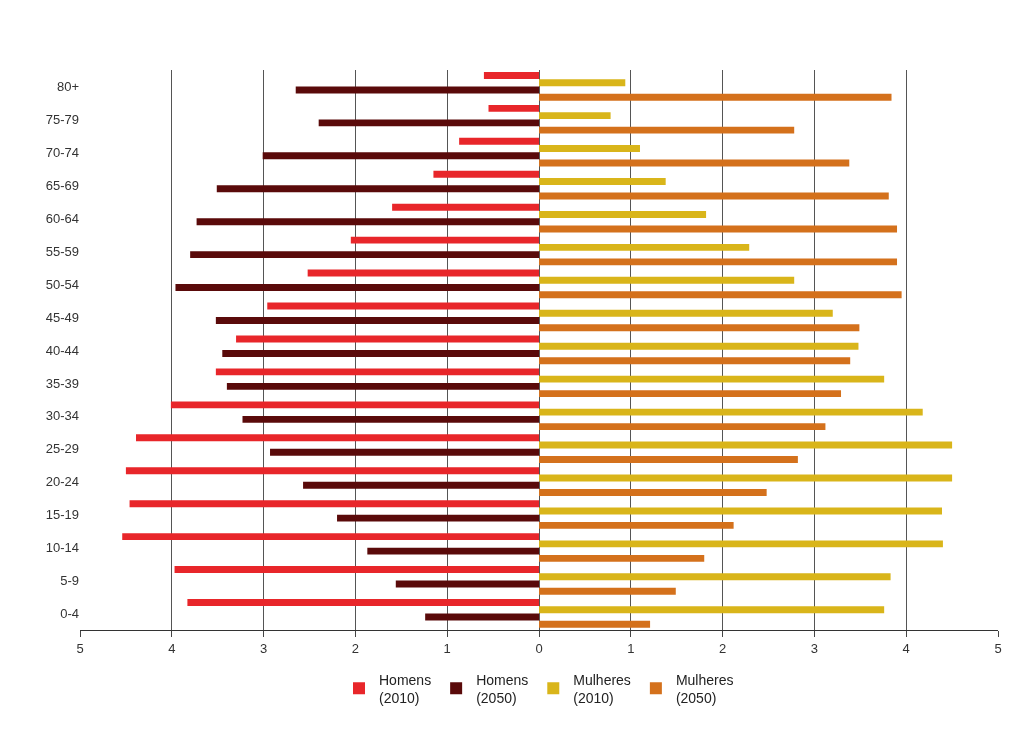 Image resolution: width=1028 pixels, height=740 pixels. Describe the element at coordinates (67, 87) in the screenshot. I see `y-tick-label: 80+` at that location.